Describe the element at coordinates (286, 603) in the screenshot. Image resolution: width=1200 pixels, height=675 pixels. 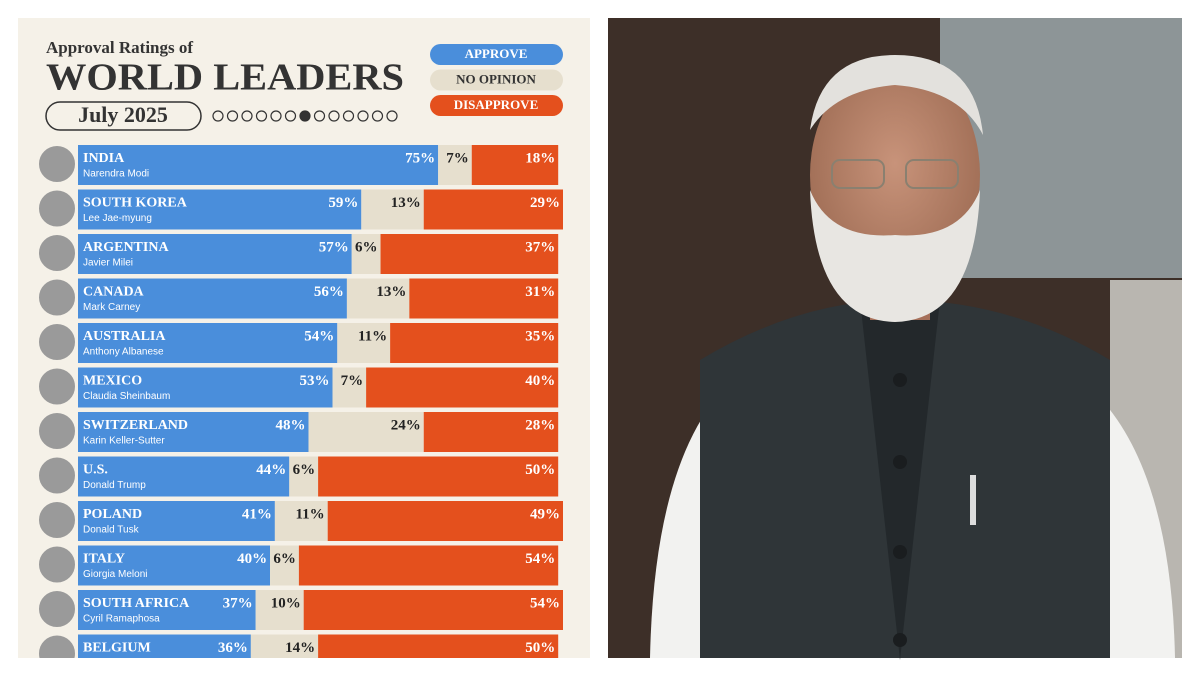
I see `value-label: 10%` at that location.